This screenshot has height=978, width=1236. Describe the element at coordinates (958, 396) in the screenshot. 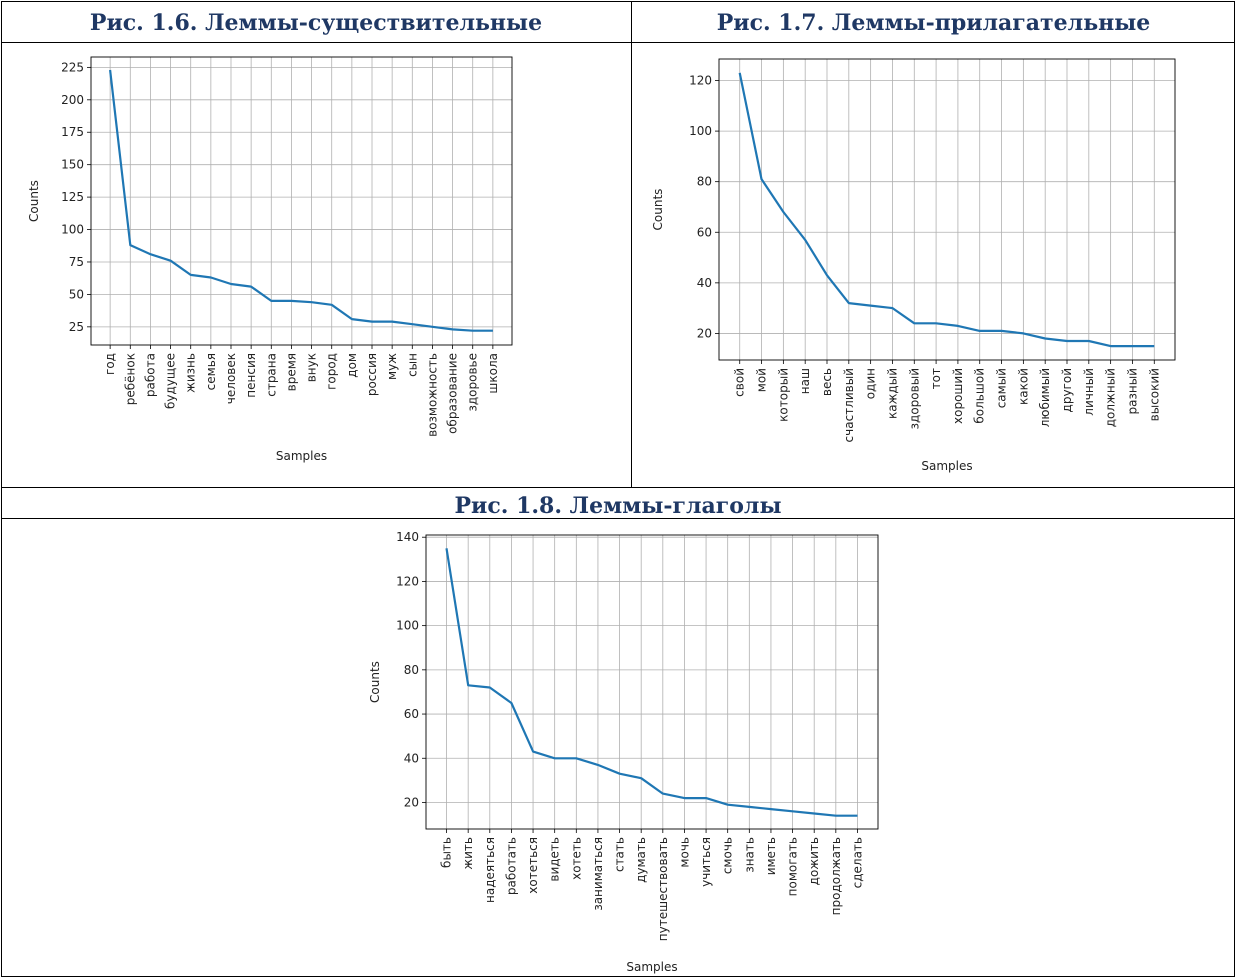

I see `x-tick-label: хороший` at that location.